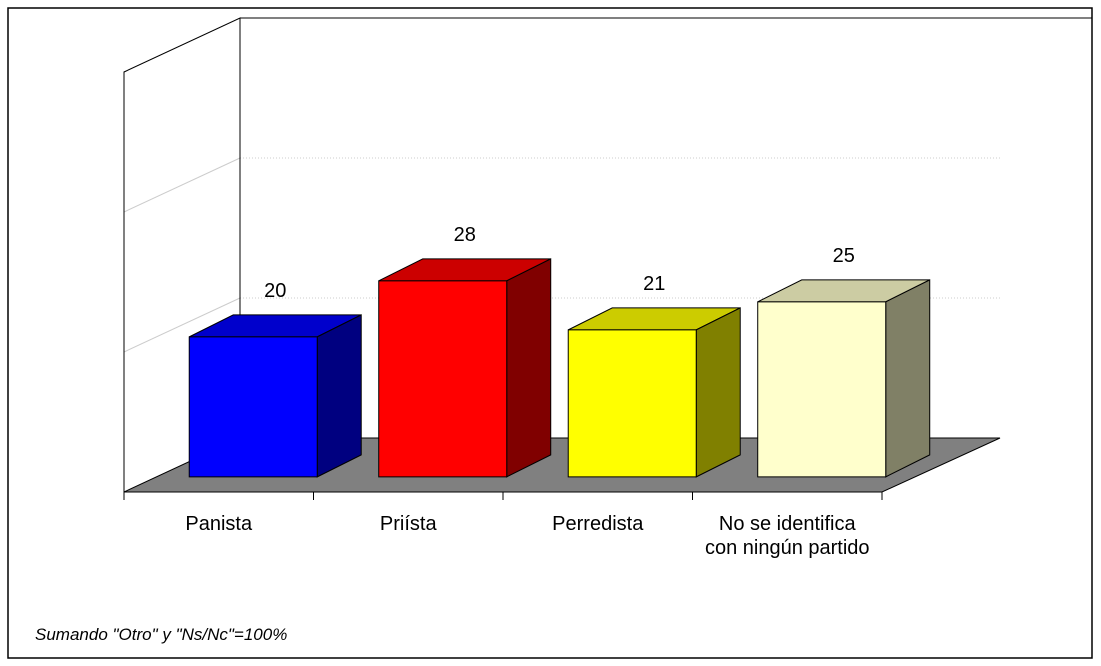  What do you see at coordinates (161, 634) in the screenshot?
I see `annotation: Sumando "Otro" y "Ns/Nc"=100%` at bounding box center [161, 634].